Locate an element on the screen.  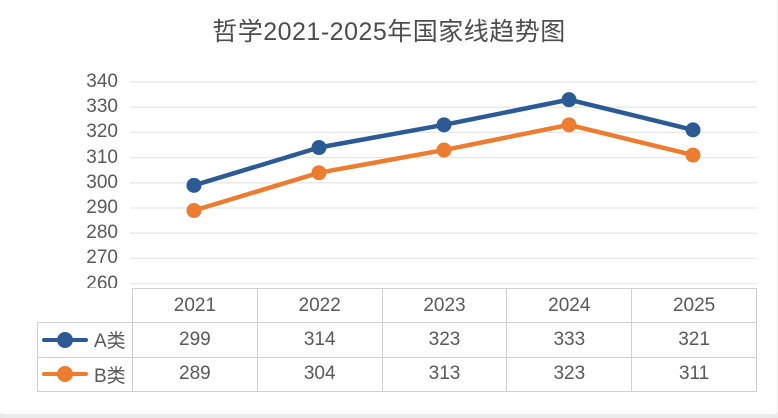
value-cell: 321 is located at coordinates (694, 340).